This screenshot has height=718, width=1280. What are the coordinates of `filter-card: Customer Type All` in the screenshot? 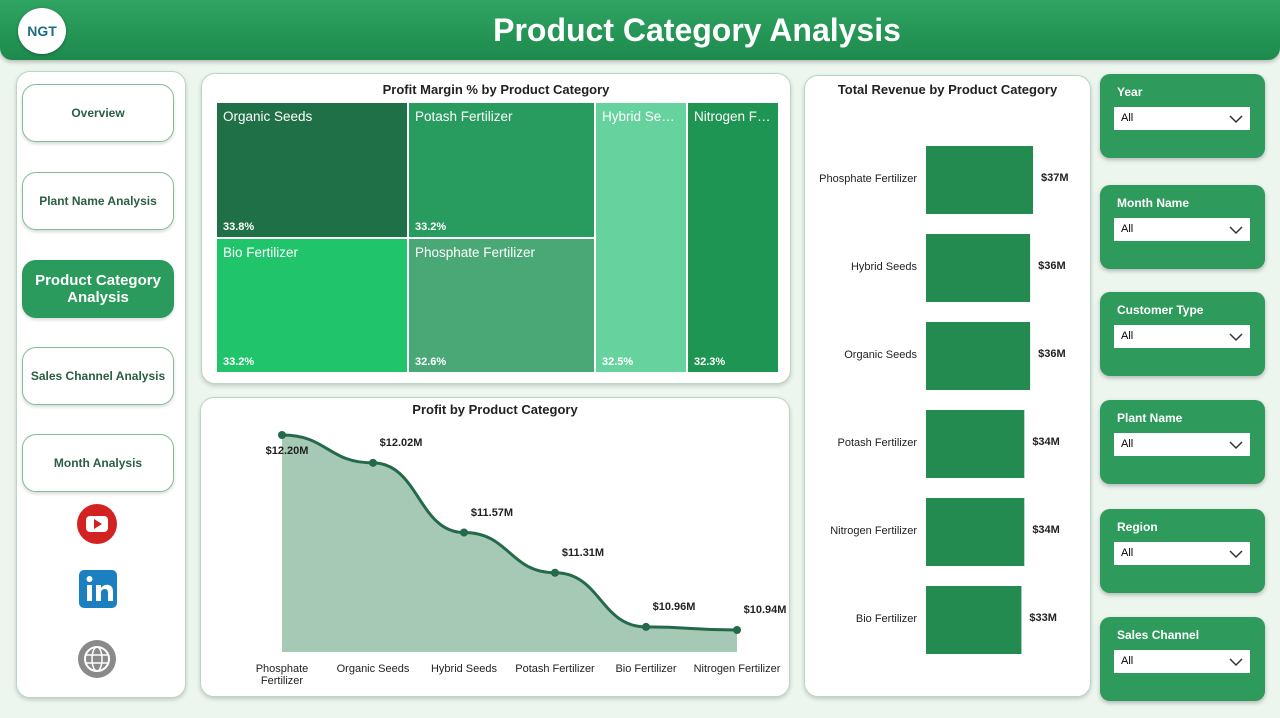 It's located at (1182, 334).